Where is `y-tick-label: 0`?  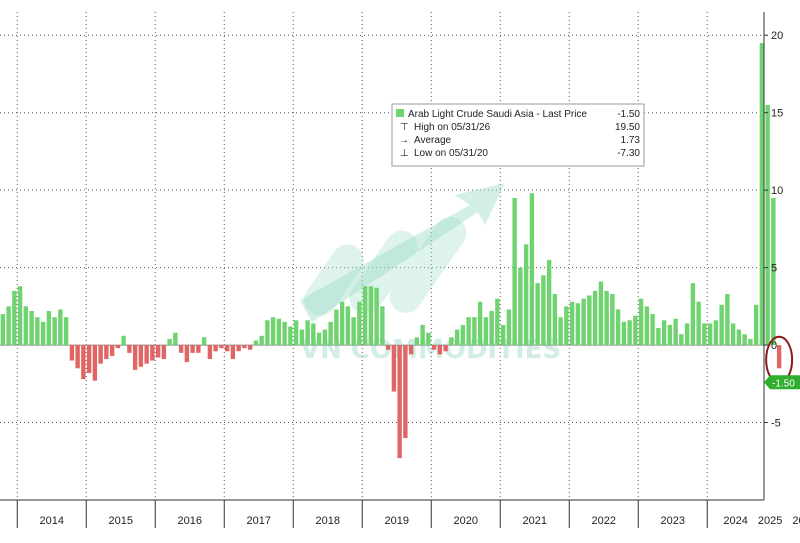 y-tick-label: 0 is located at coordinates (774, 346).